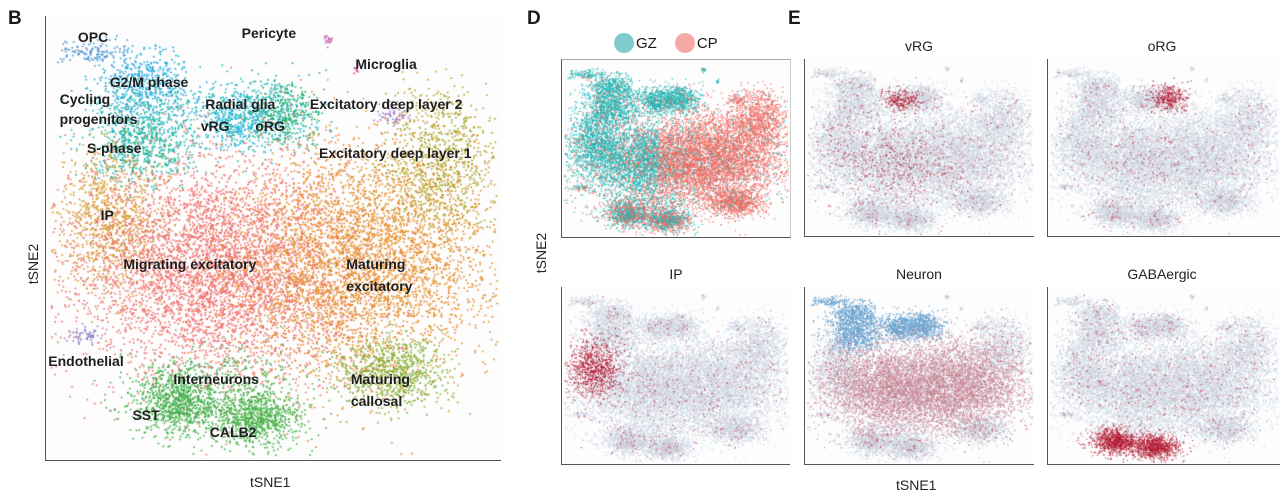 This screenshot has height=502, width=1281. I want to click on cluster-label: SST, so click(146, 414).